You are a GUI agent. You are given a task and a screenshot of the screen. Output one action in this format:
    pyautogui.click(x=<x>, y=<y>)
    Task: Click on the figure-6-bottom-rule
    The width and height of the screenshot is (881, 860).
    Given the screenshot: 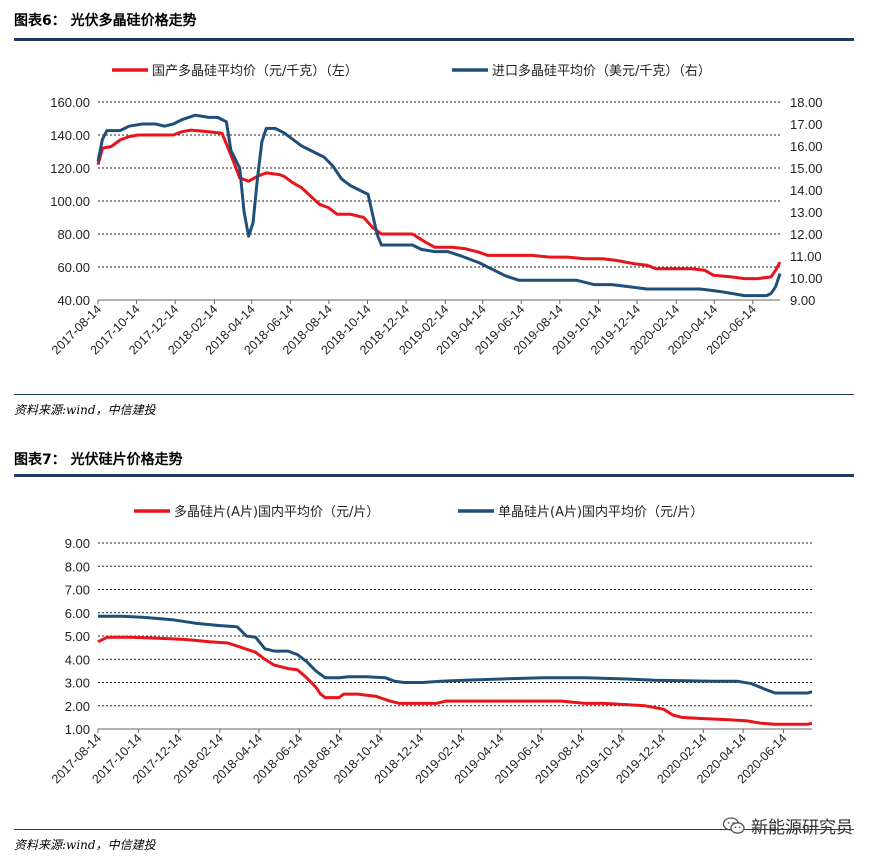 What is the action you would take?
    pyautogui.click(x=434, y=394)
    